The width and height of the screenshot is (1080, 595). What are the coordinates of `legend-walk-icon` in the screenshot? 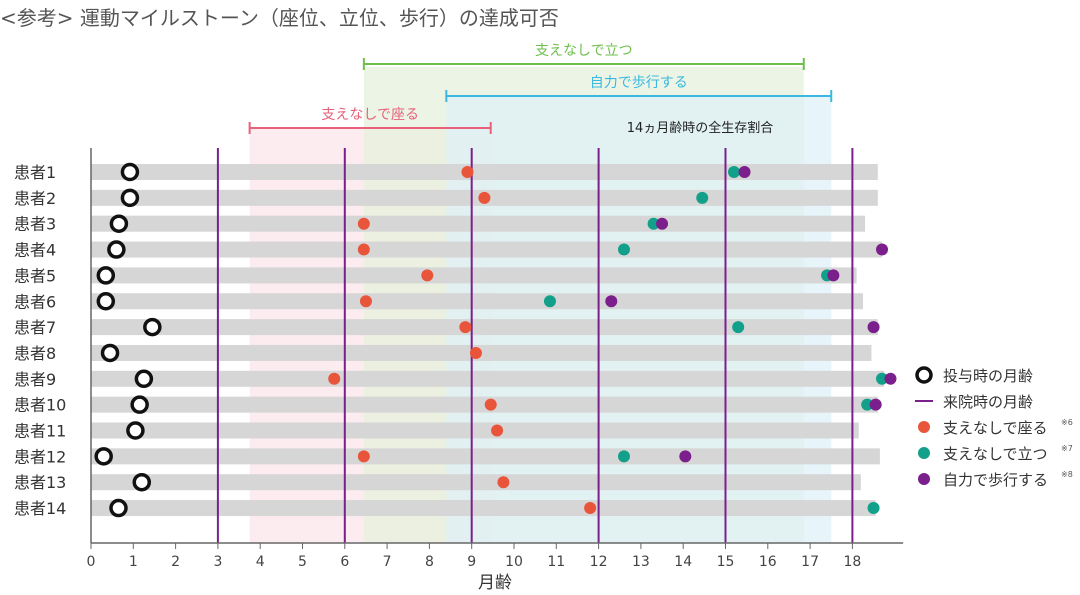 It's located at (924, 479).